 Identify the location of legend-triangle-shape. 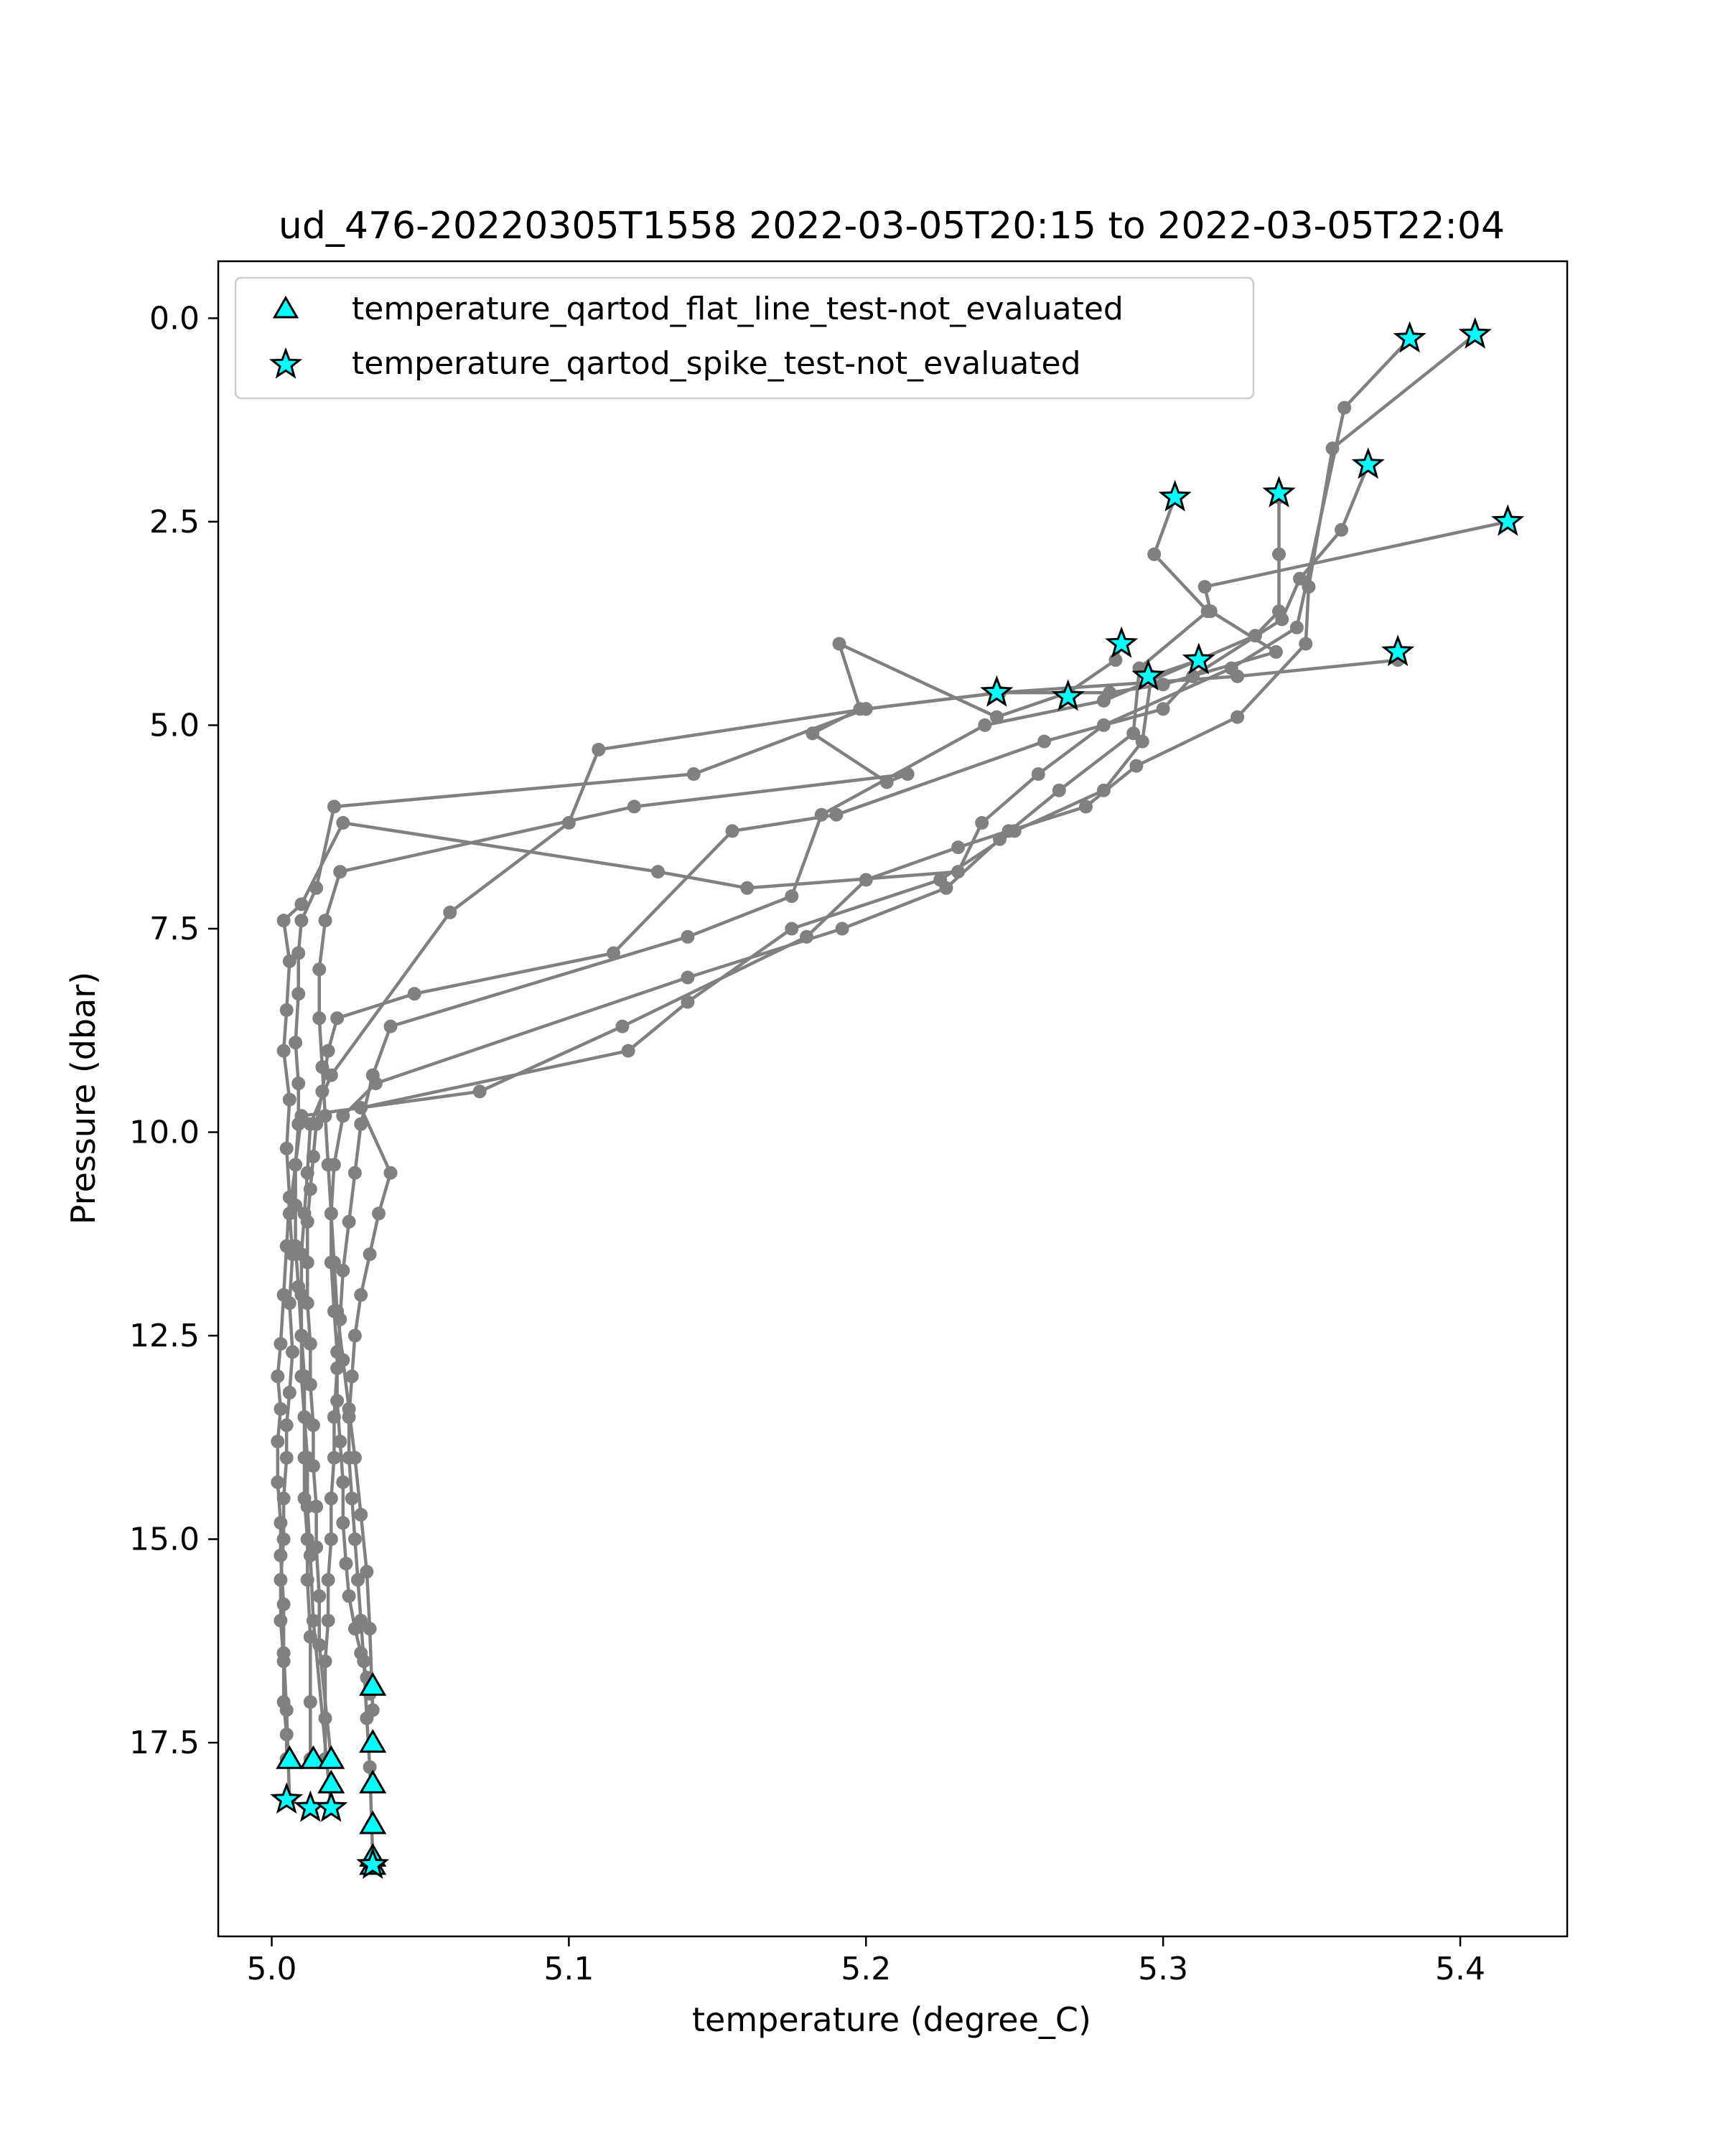
(285, 307).